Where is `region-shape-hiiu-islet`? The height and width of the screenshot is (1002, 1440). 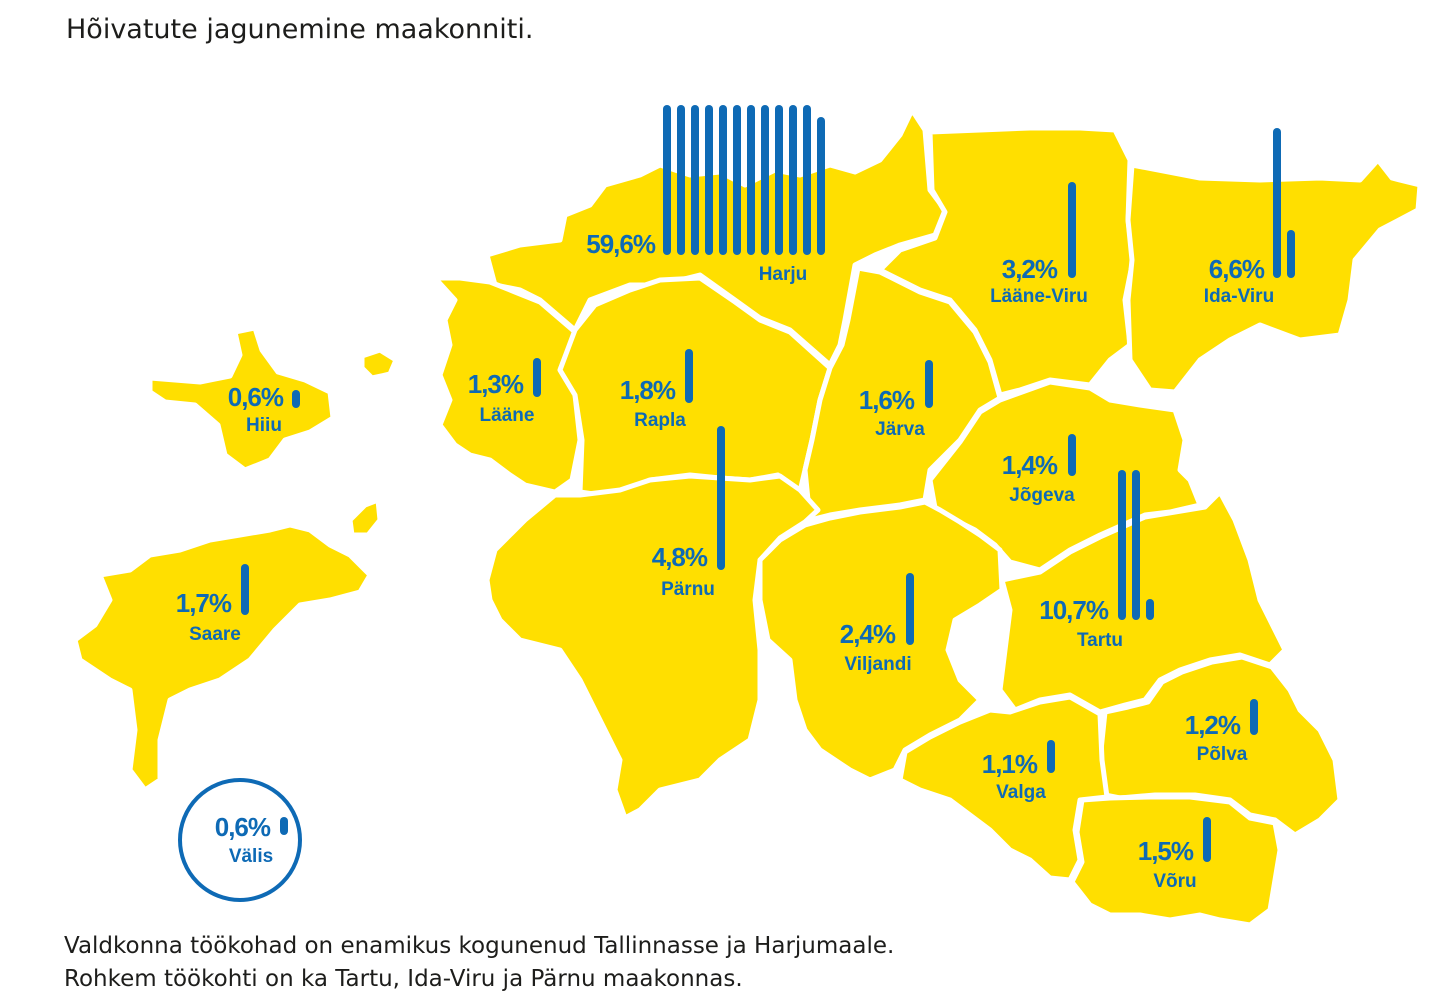 region-shape-hiiu-islet is located at coordinates (379, 364).